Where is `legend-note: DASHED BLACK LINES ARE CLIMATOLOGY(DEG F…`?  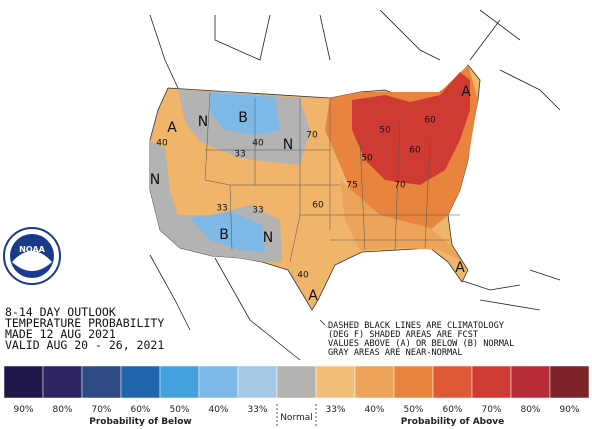 legend-note: DASHED BLACK LINES ARE CLIMATOLOGY(DEG F… is located at coordinates (454, 339).